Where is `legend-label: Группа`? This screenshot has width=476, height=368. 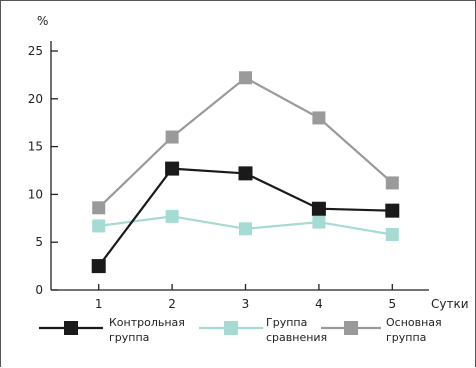 legend-label: Группа is located at coordinates (286, 322).